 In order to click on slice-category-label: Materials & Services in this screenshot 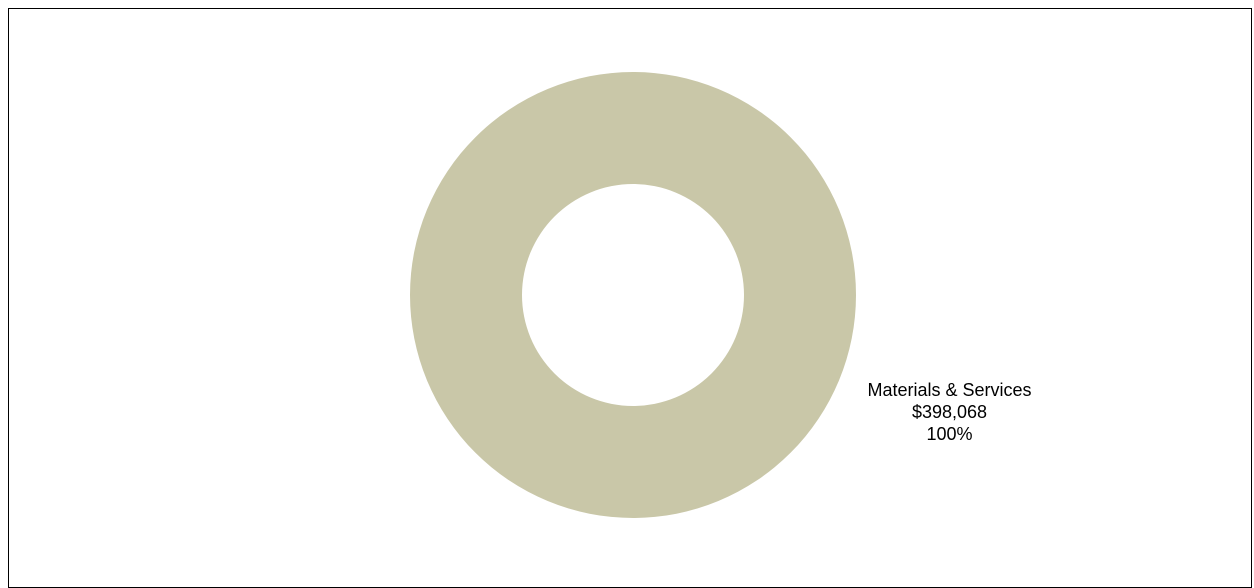, I will do `click(949, 390)`.